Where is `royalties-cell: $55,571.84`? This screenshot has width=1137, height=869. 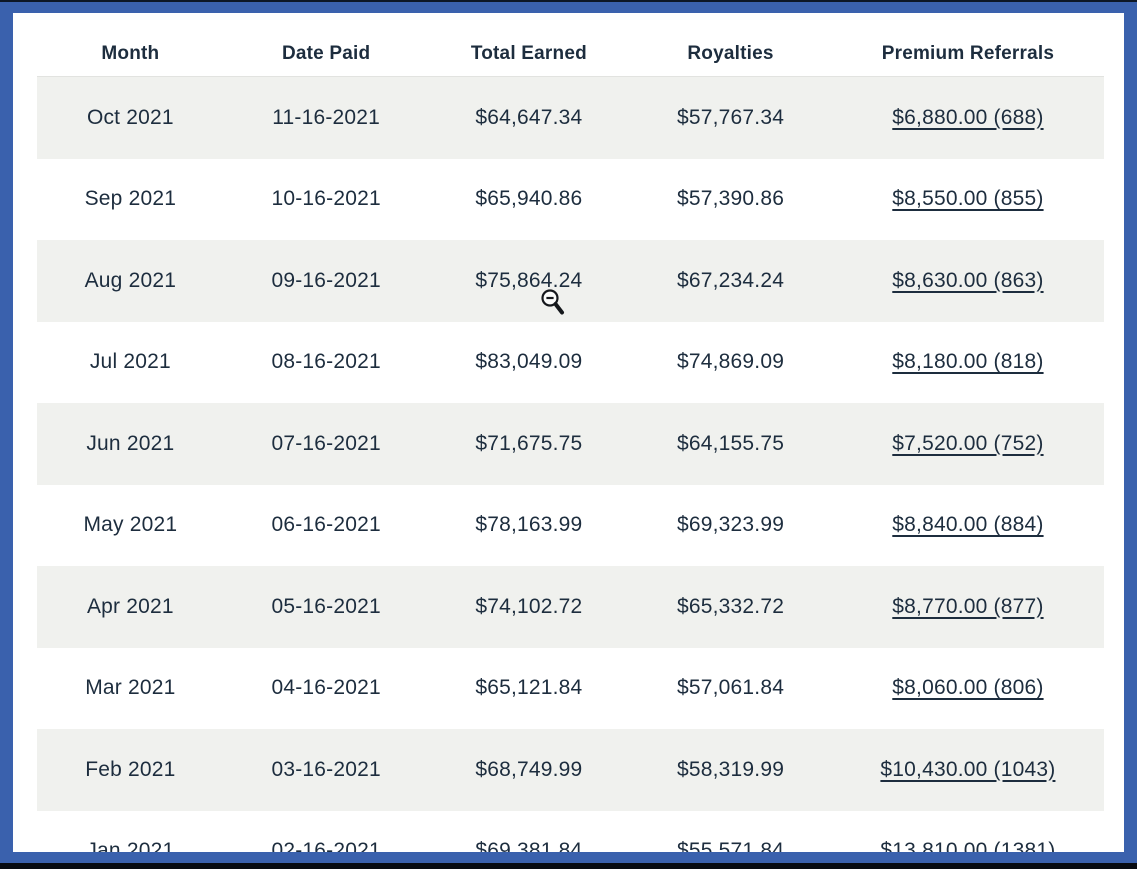
royalties-cell: $55,571.84 is located at coordinates (730, 845).